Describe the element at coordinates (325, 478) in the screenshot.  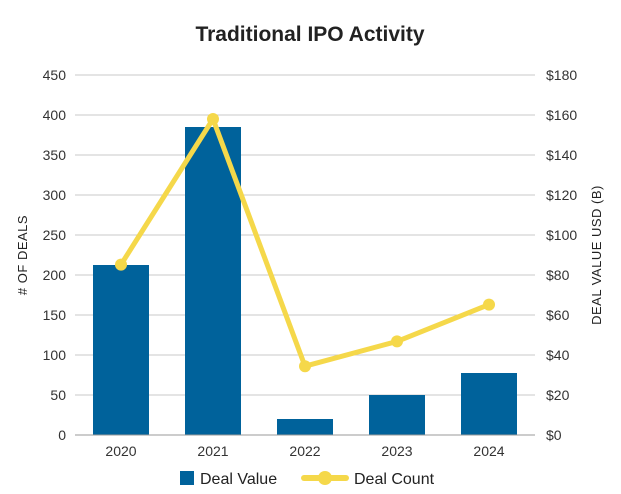
I see `legend-swatch-deal-count-marker` at that location.